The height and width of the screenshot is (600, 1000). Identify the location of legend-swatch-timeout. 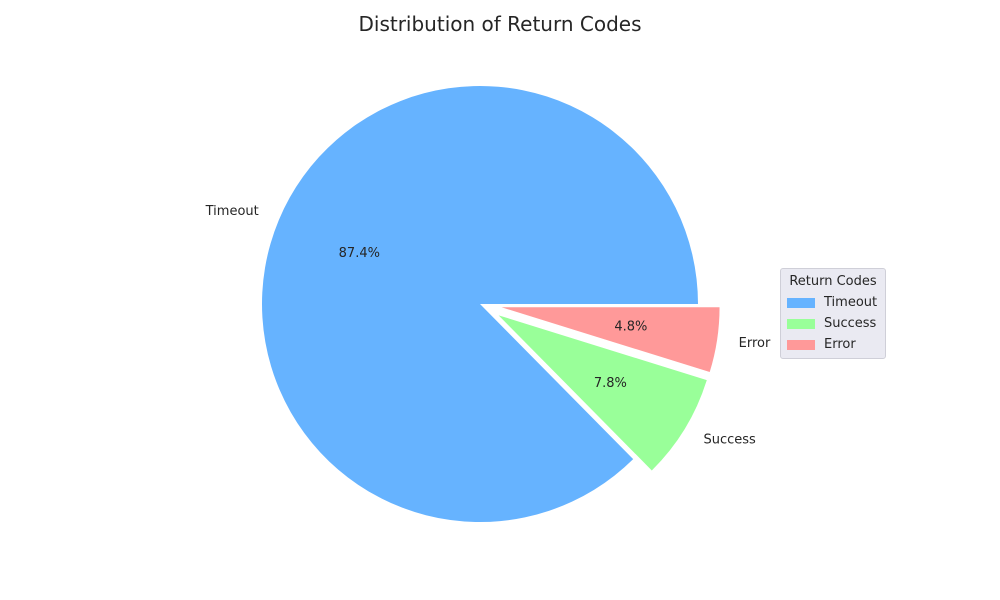
(801, 302).